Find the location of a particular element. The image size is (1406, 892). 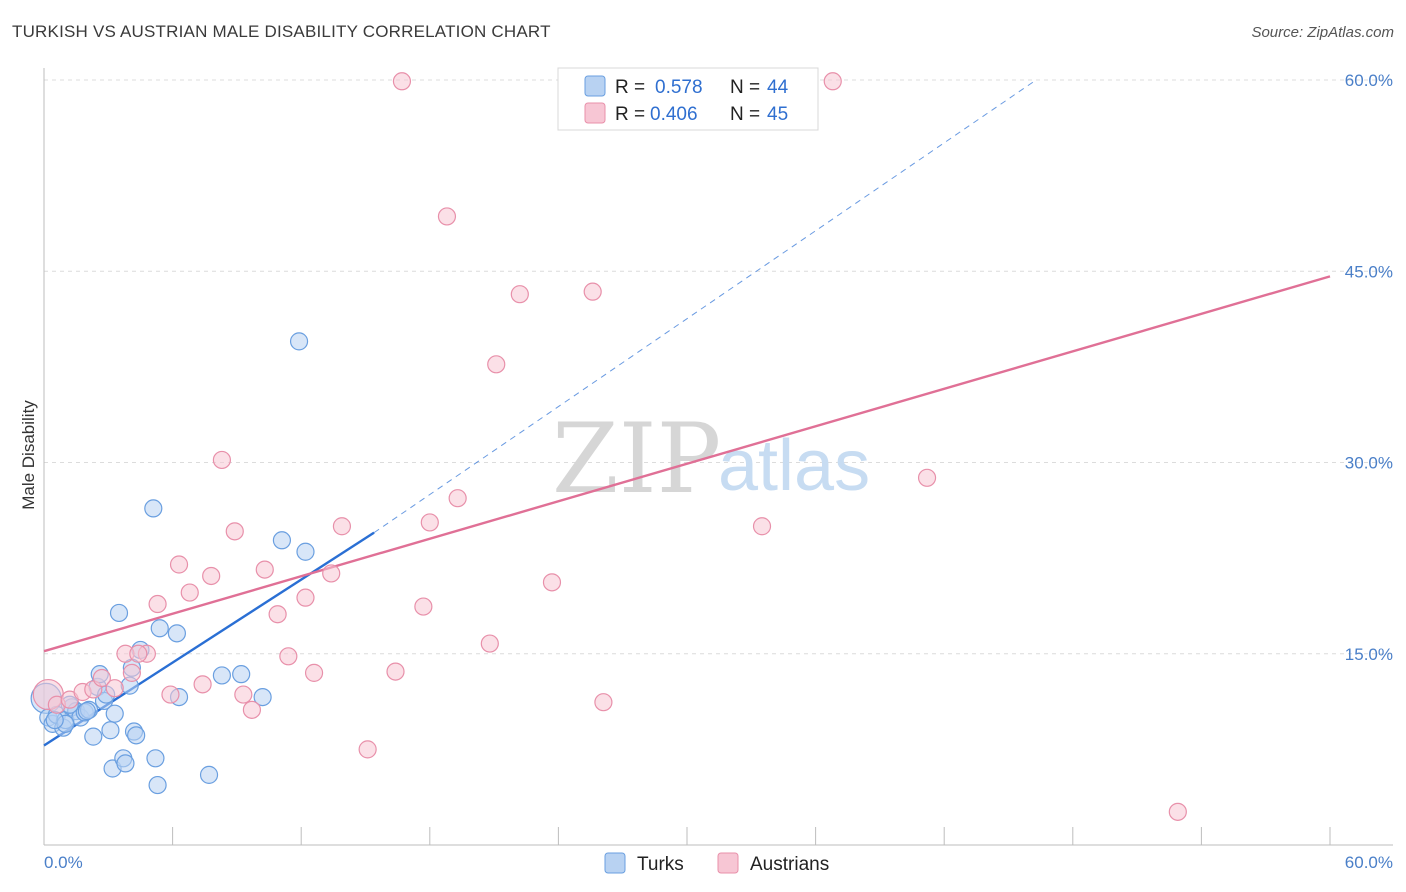

chart-source: Source: ZipAtlas.com is located at coordinates (1322, 32).